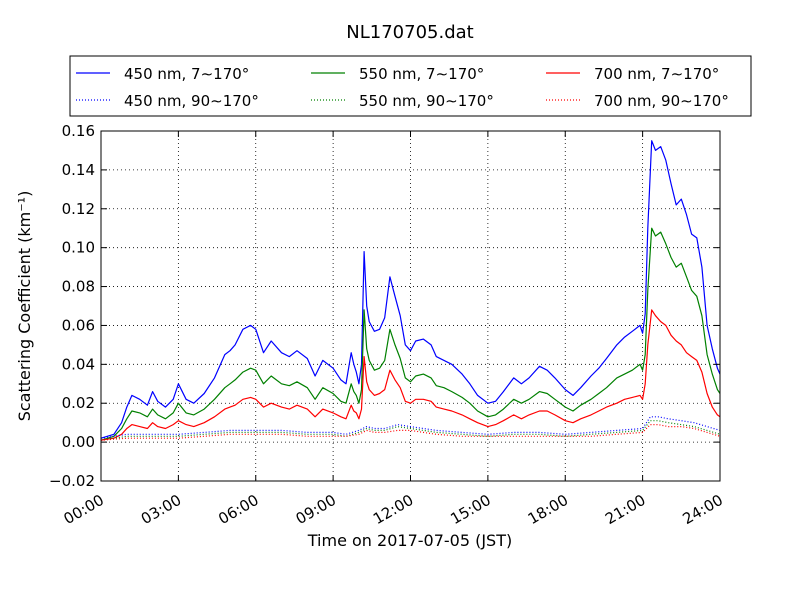 The width and height of the screenshot is (800, 600). What do you see at coordinates (656, 74) in the screenshot?
I see `legend-label: 700 nm, 7∼170°` at bounding box center [656, 74].